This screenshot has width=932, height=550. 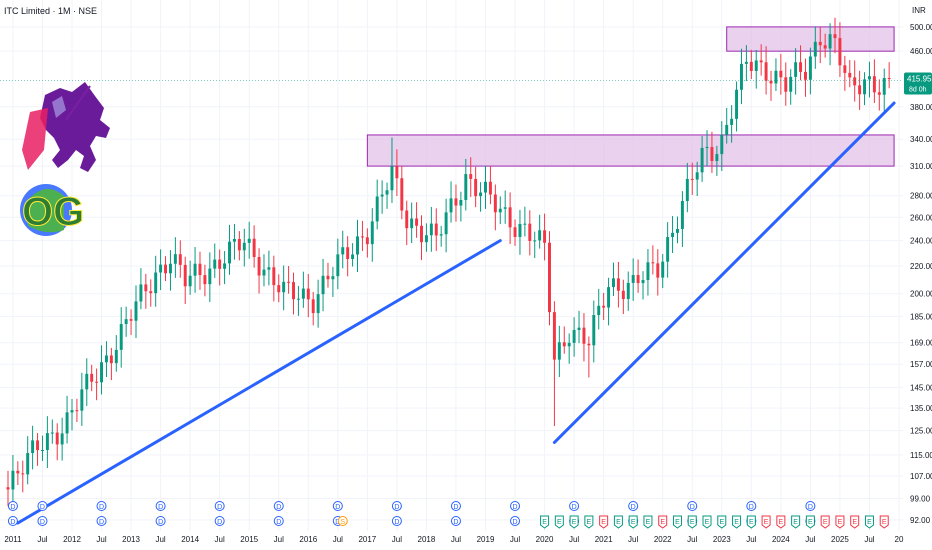 I want to click on time-tick-label: 2018, so click(x=427, y=539).